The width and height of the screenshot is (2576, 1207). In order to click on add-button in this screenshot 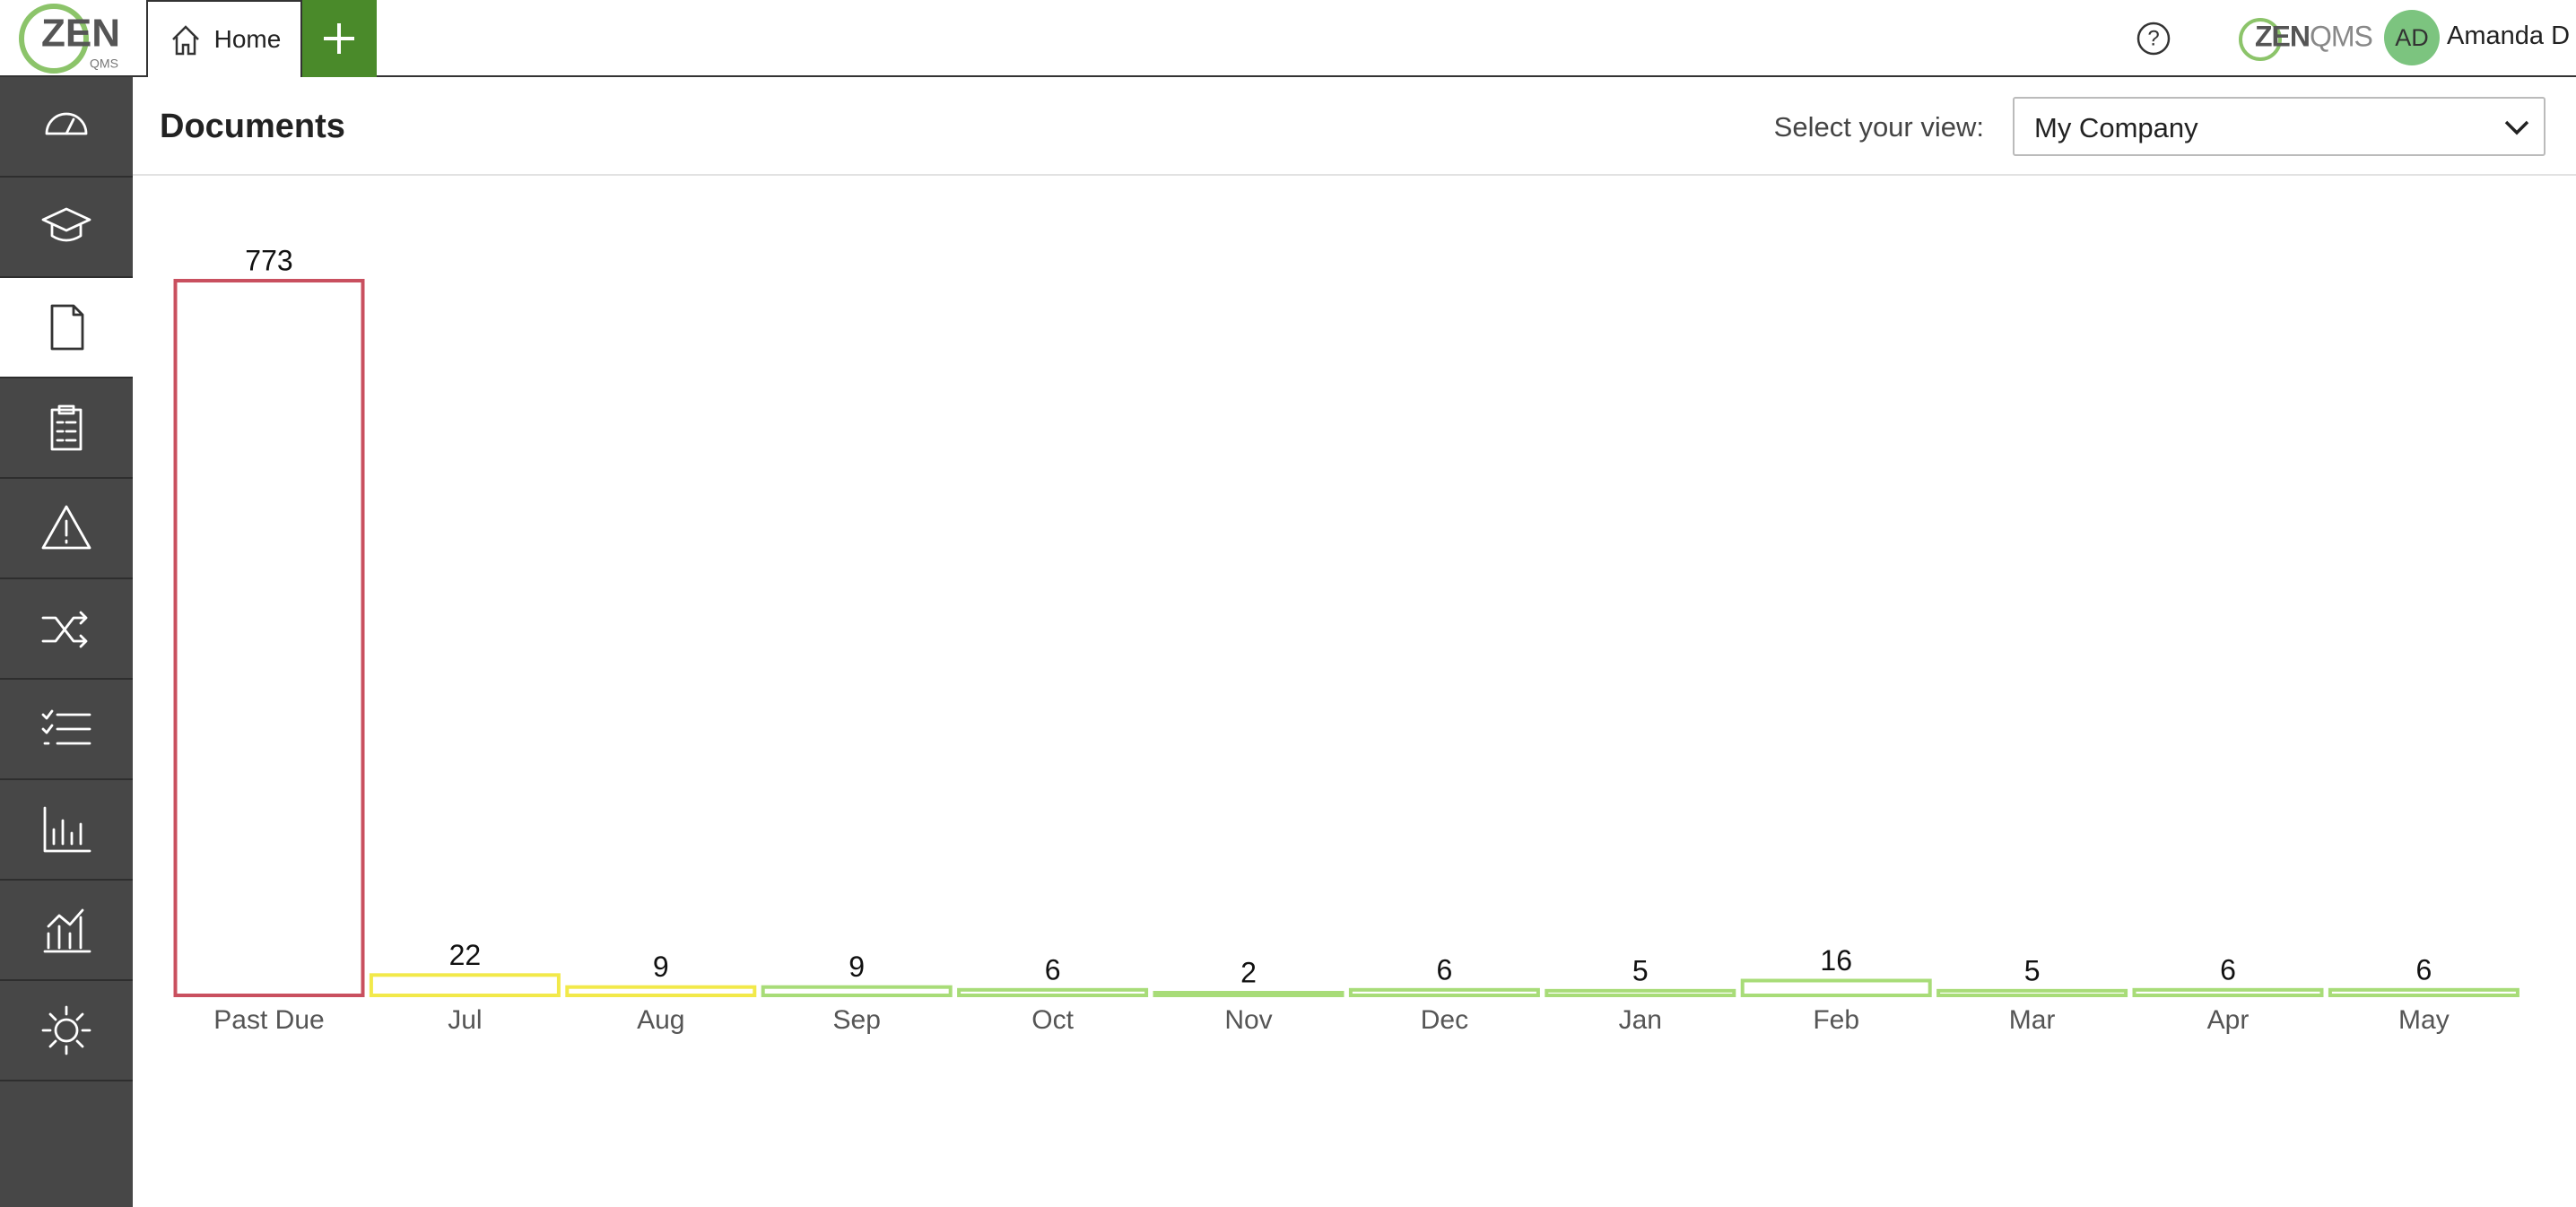, I will do `click(339, 38)`.